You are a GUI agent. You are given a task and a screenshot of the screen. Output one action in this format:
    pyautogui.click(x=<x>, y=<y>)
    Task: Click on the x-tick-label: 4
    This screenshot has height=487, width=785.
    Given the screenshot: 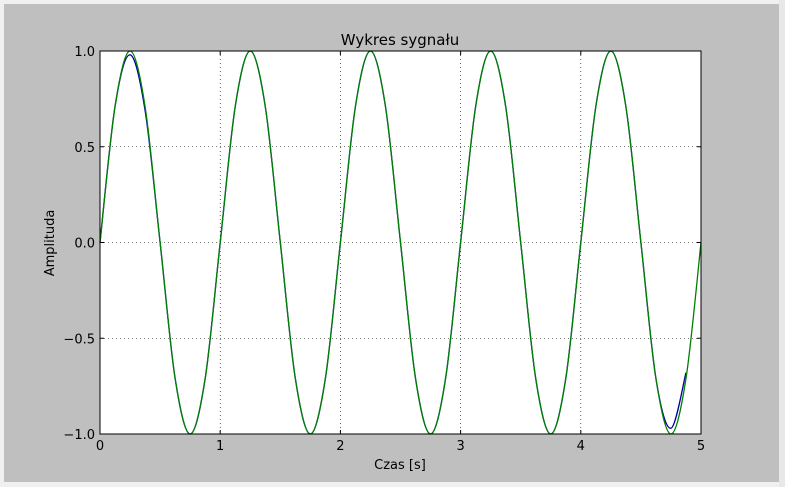 What is the action you would take?
    pyautogui.click(x=581, y=446)
    